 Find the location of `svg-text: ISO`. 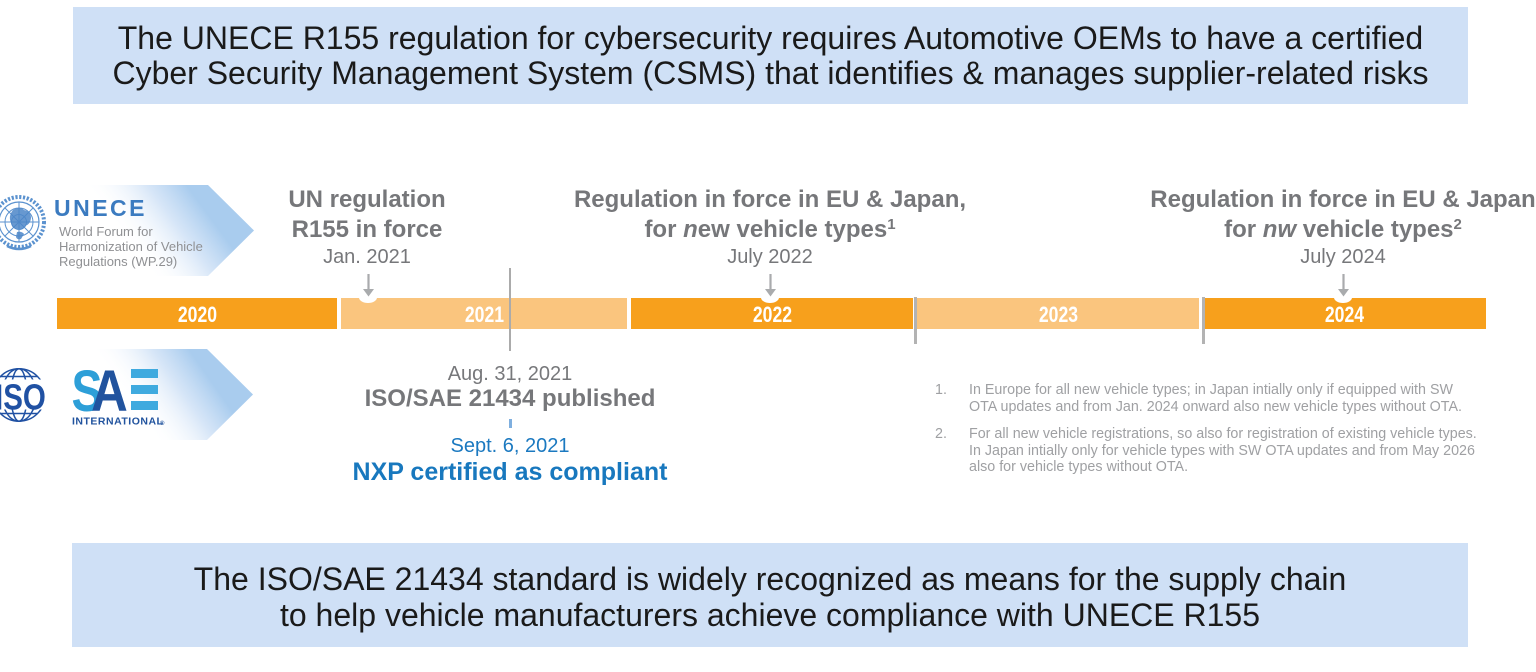

svg-text: ISO is located at coordinates (23, 397).